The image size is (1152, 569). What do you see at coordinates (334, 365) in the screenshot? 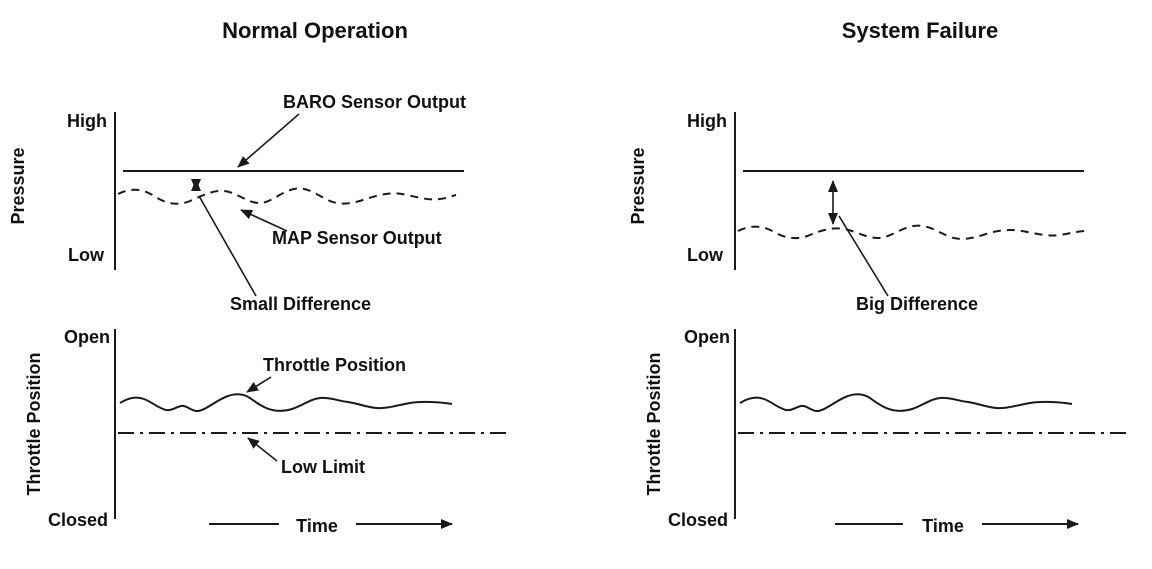
I see `throttle-position-label: Throttle Position` at bounding box center [334, 365].